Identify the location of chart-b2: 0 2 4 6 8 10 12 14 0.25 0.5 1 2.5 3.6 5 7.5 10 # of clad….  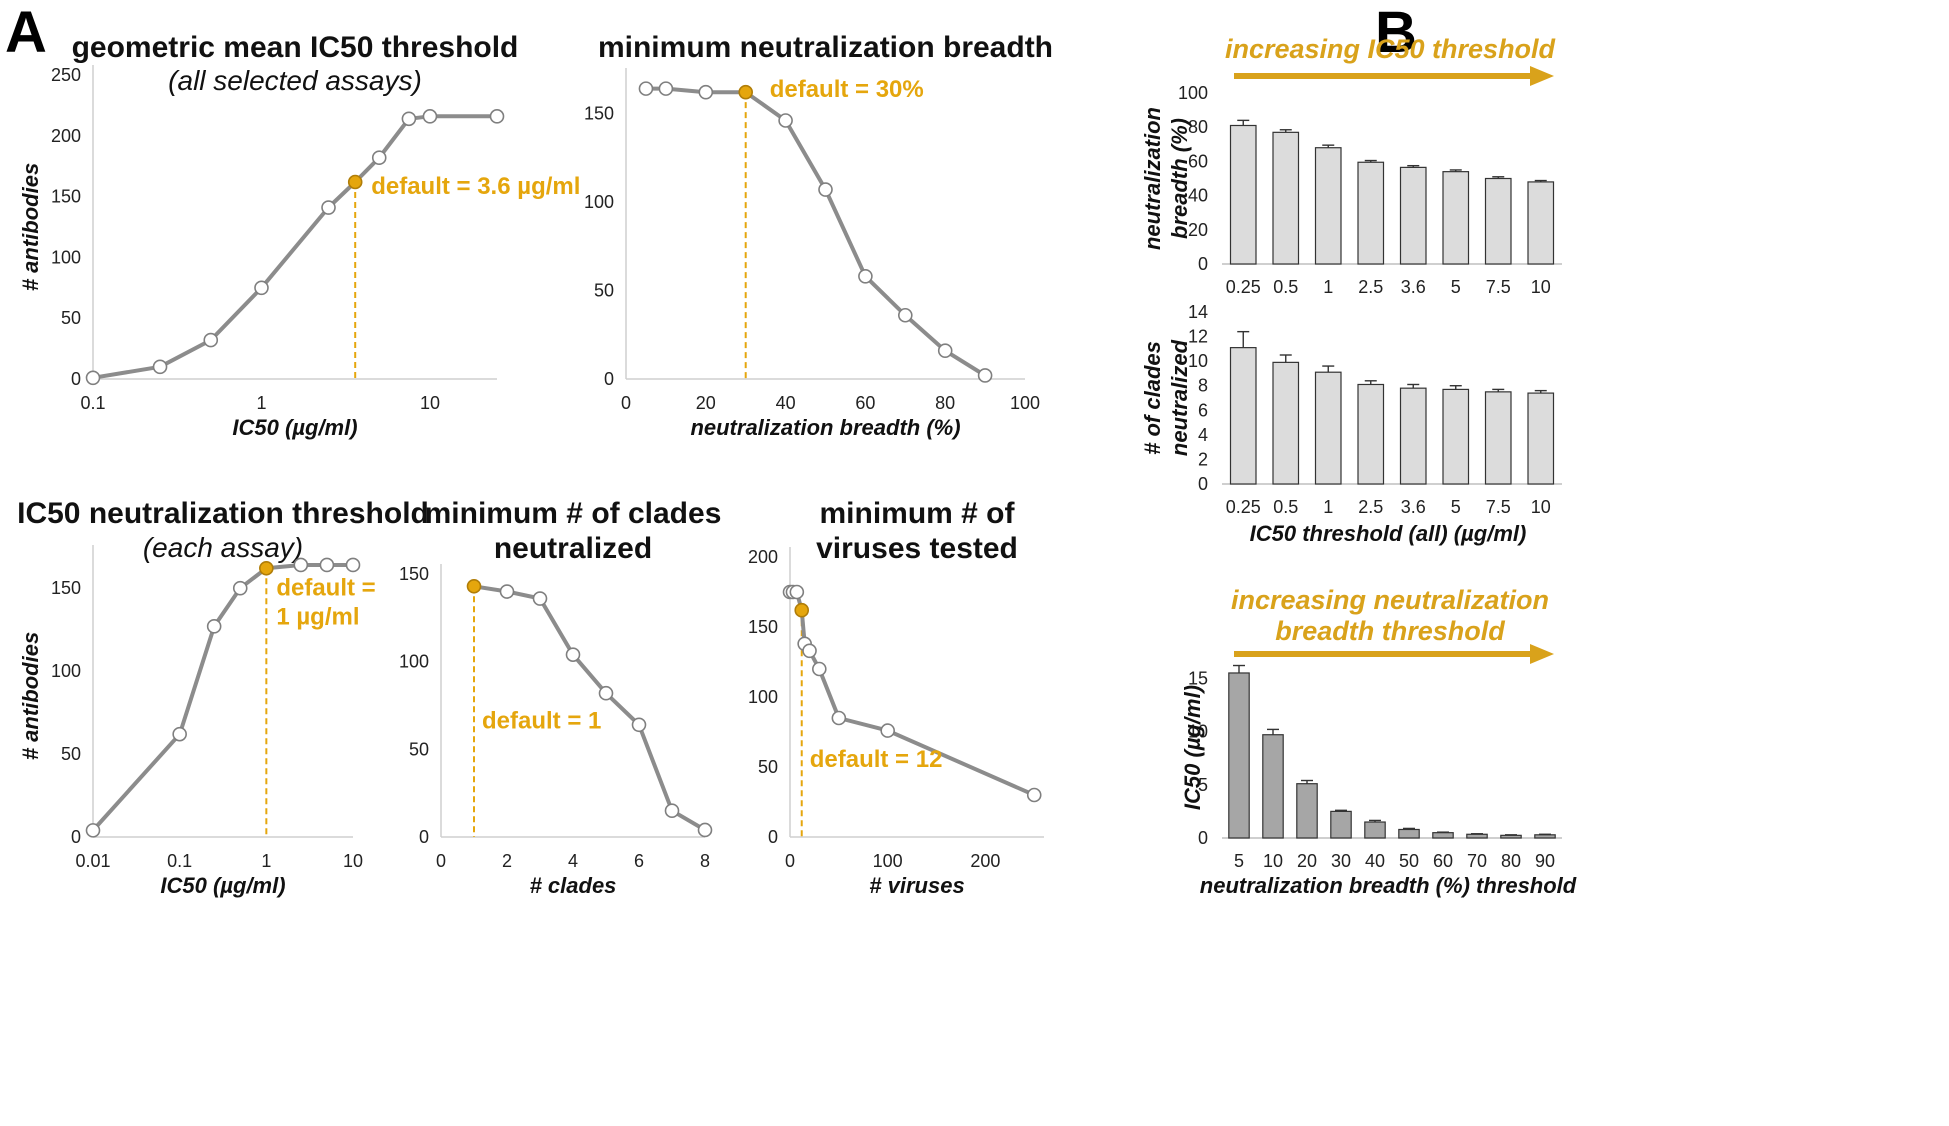
(1351, 424).